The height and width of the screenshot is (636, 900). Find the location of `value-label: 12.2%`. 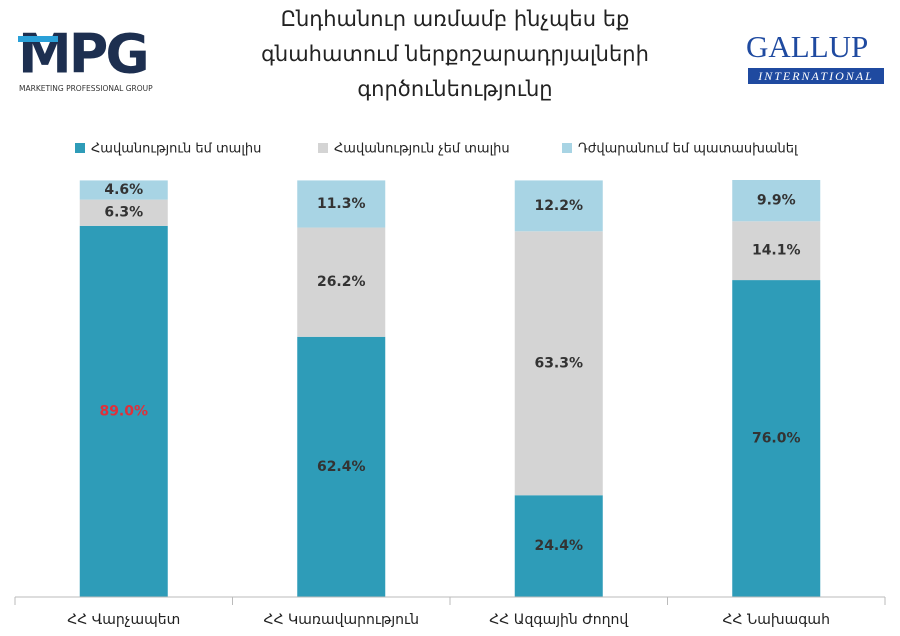

value-label: 12.2% is located at coordinates (558, 206).